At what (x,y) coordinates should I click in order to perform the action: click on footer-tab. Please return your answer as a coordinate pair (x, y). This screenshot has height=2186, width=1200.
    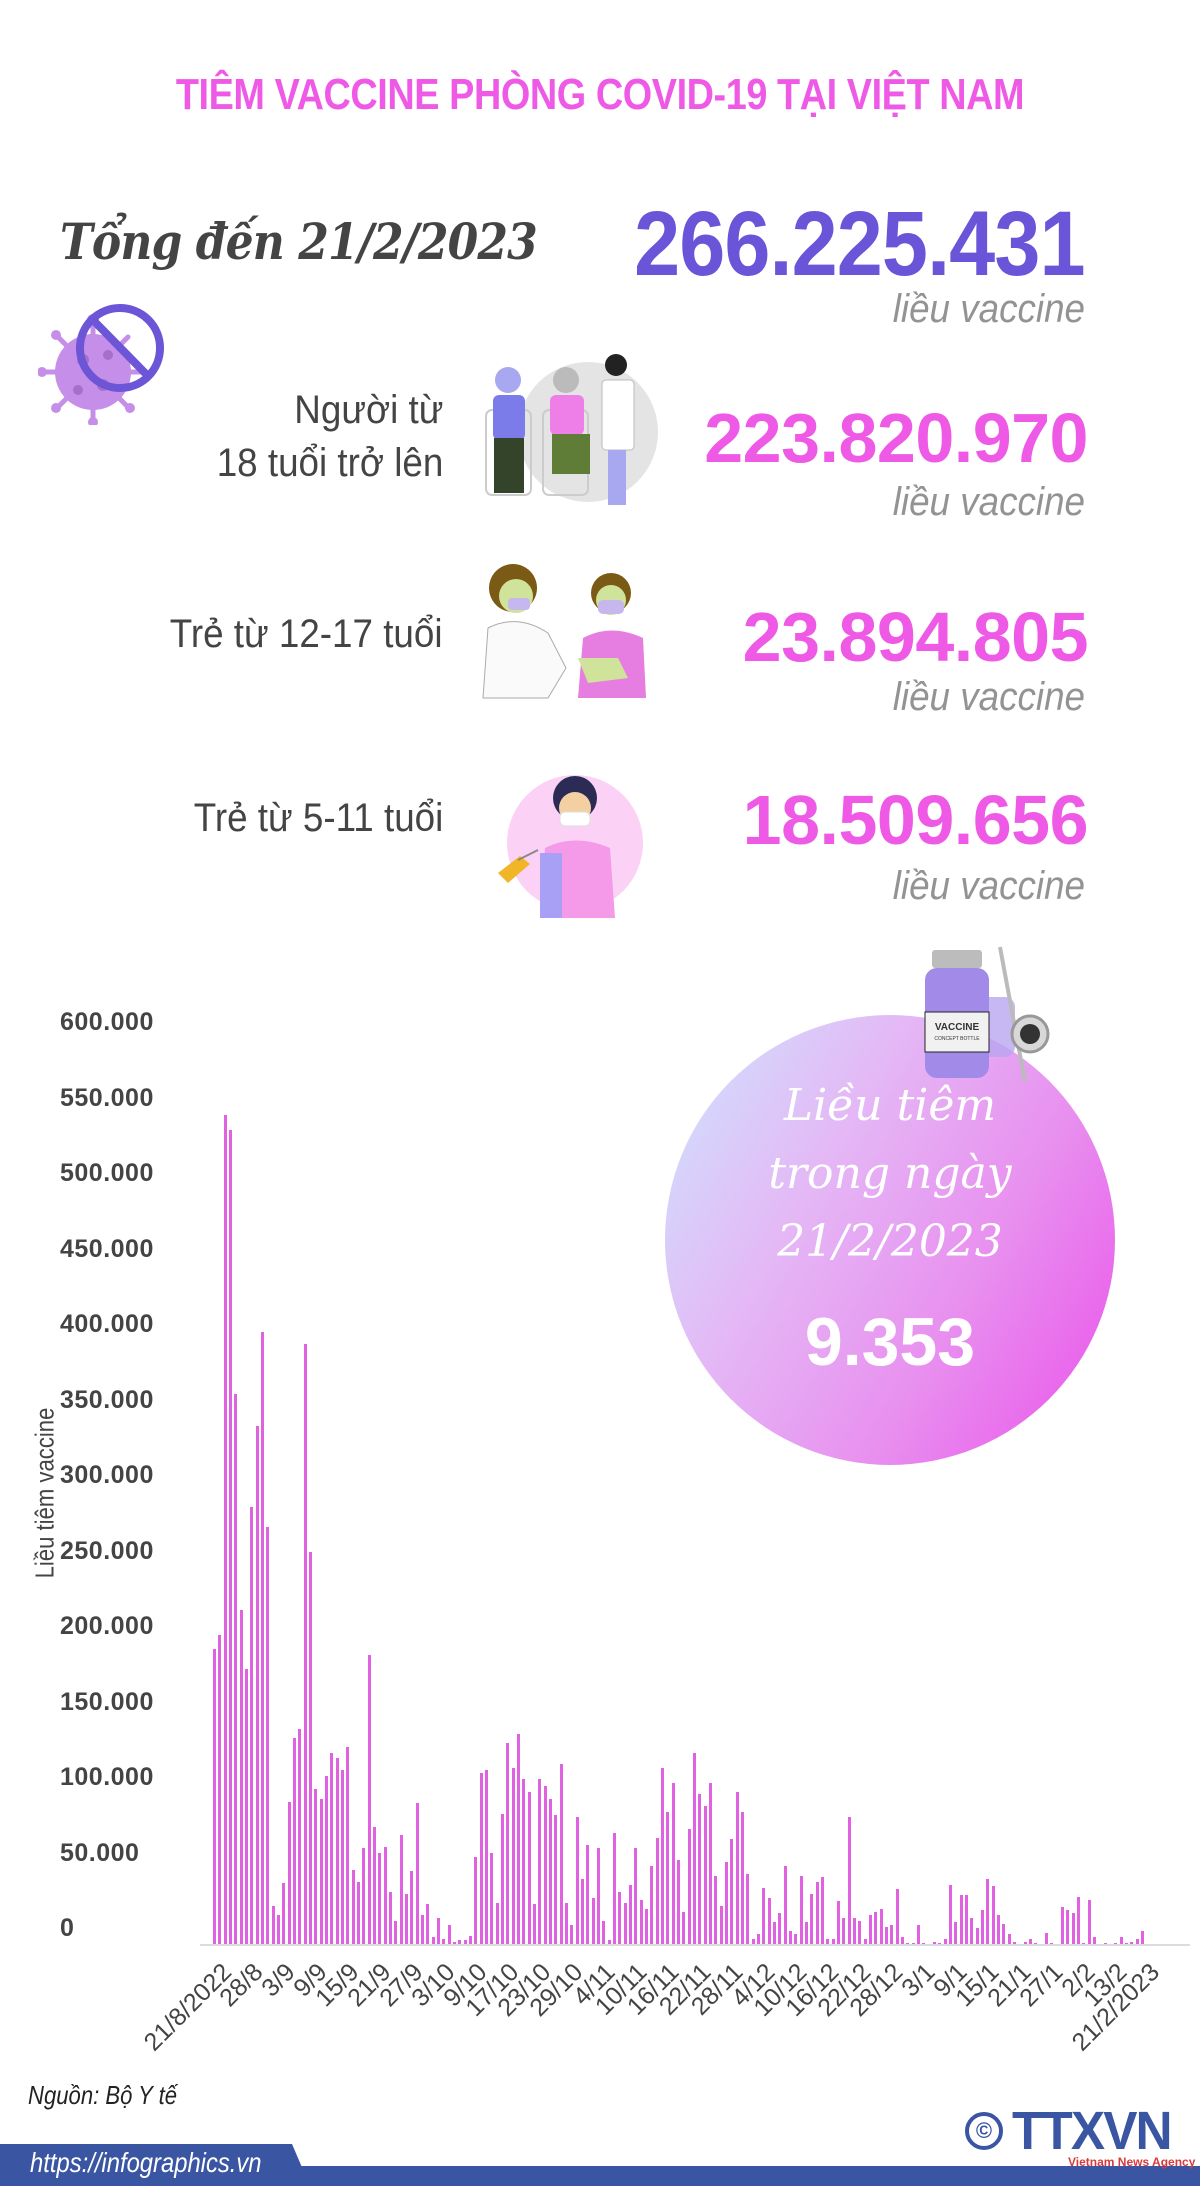
    Looking at the image, I should click on (155, 2165).